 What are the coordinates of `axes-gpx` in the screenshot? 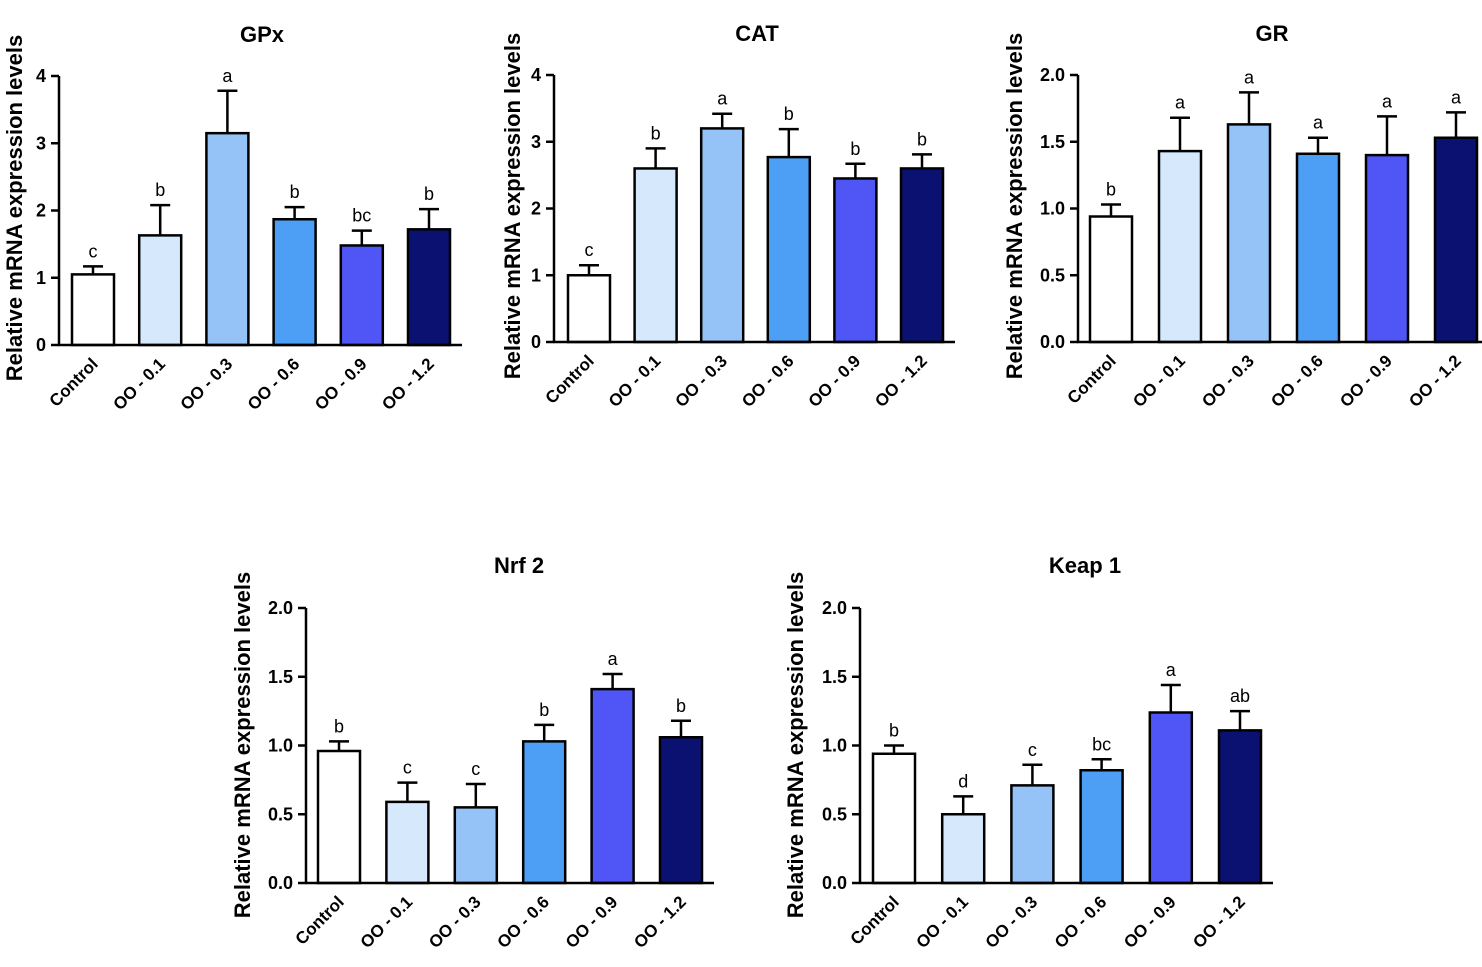 It's located at (259, 211).